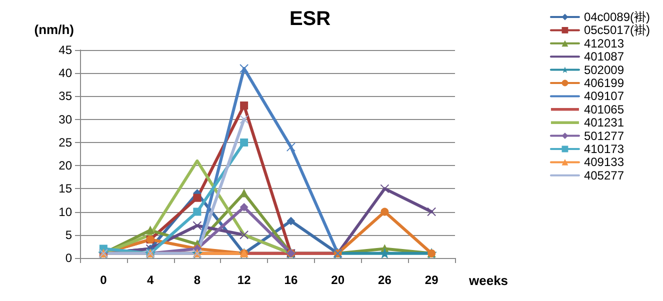 The image size is (663, 301). Describe the element at coordinates (617, 30) in the screenshot. I see `legend-label: 05c5017(褂)` at that location.